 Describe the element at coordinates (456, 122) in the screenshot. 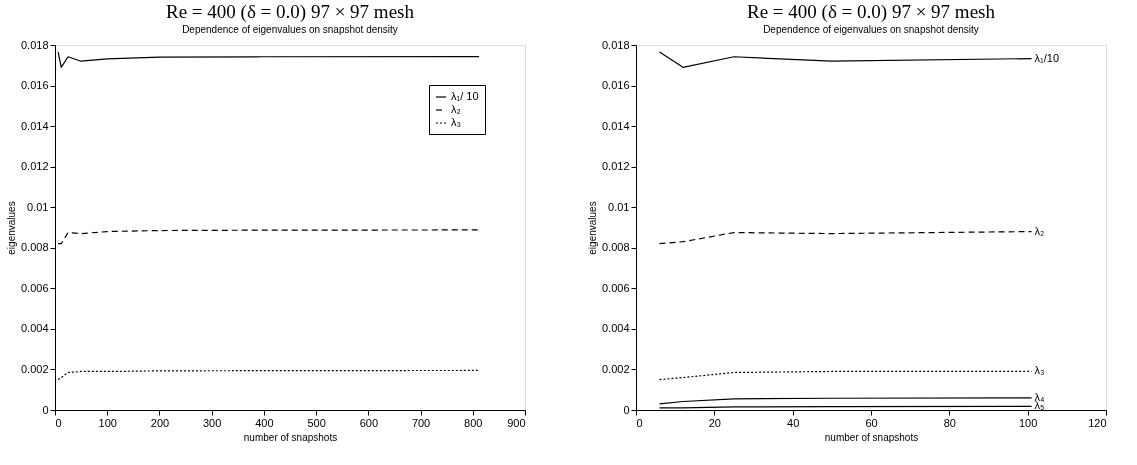

I see `legend-label: λ₃` at that location.